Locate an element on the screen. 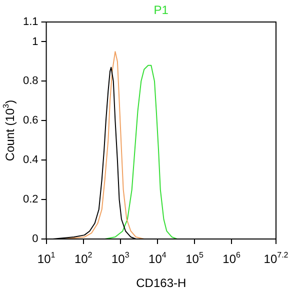 The width and height of the screenshot is (290, 296). y-tick-label: 1.1 is located at coordinates (30, 22).